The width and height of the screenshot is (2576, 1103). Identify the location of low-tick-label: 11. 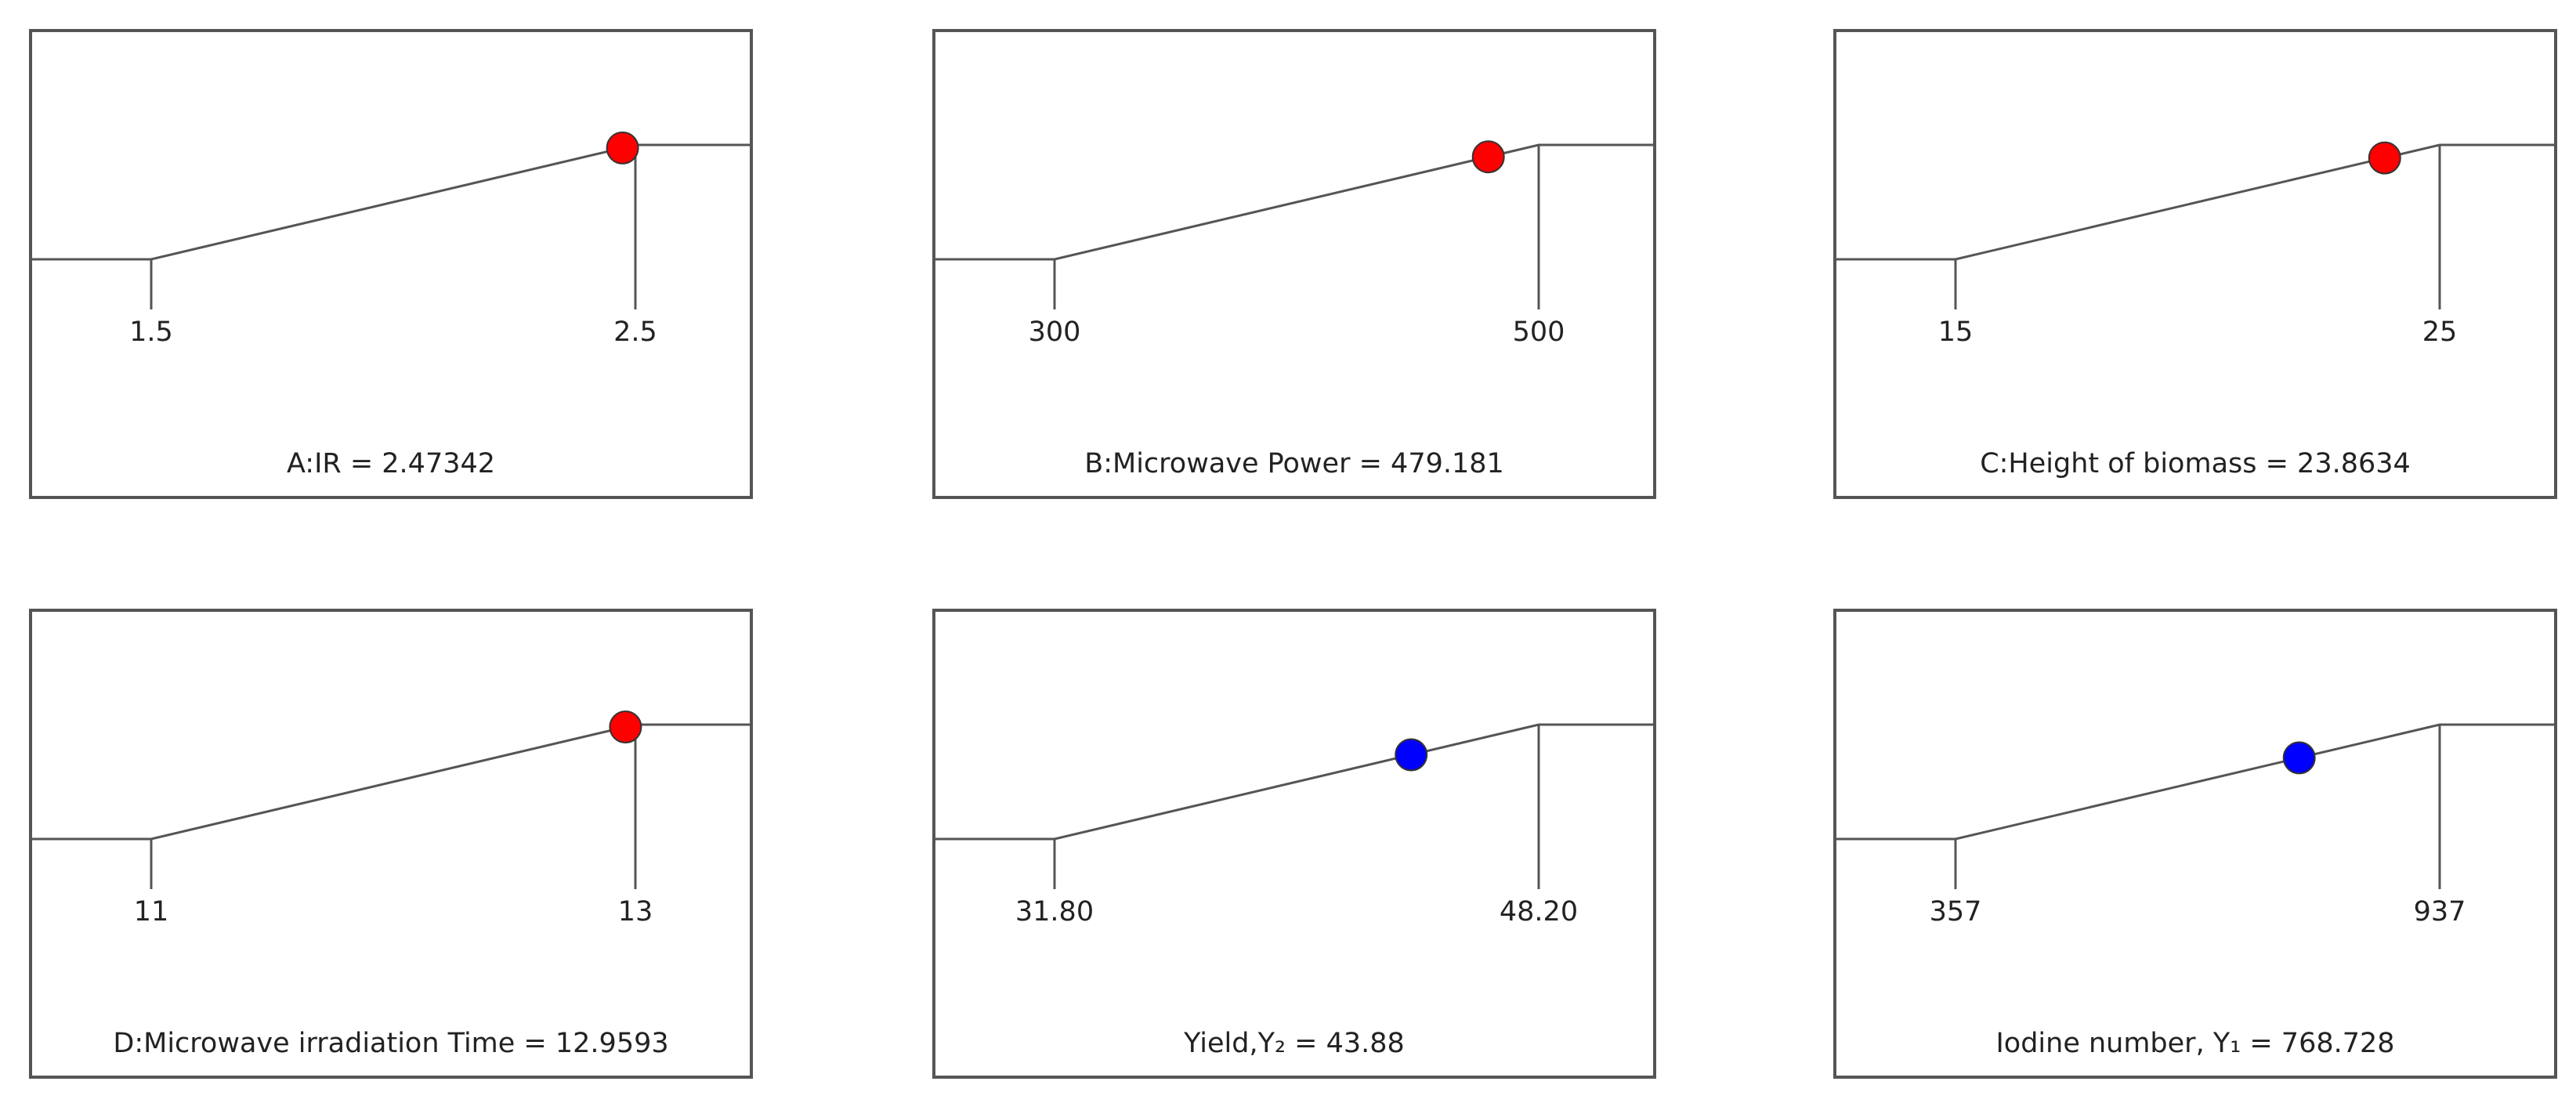
(151, 912).